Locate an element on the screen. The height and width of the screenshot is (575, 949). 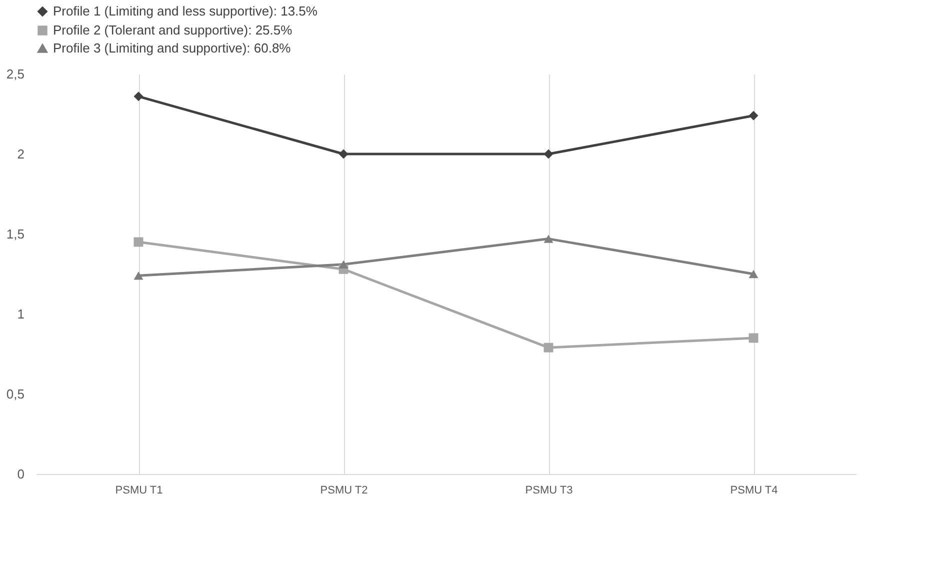
x-tick-label: PSMU T3 is located at coordinates (549, 490).